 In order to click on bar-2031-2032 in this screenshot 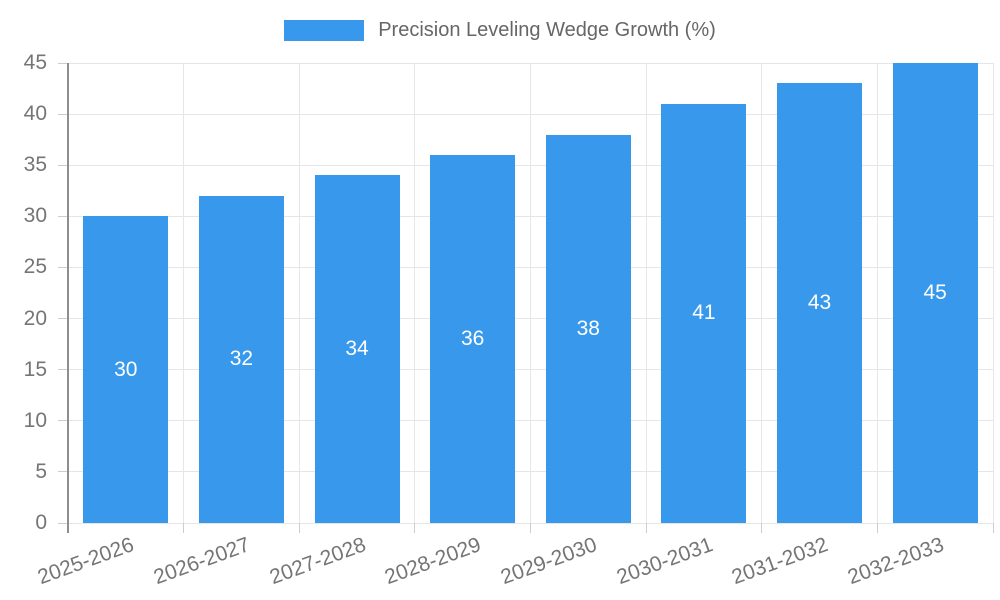, I will do `click(820, 303)`.